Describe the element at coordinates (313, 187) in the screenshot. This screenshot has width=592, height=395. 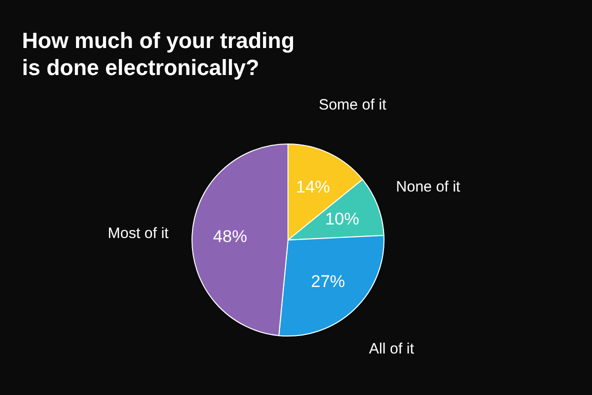
I see `data-label: 14%` at that location.